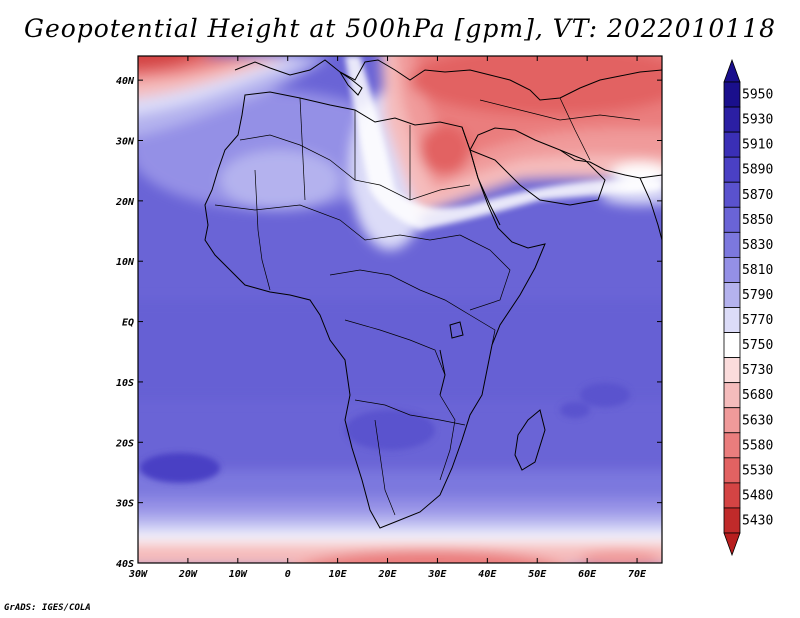 This screenshot has width=800, height=618. Describe the element at coordinates (575, 410) in the screenshot. I see `field-high-madagascar` at that location.